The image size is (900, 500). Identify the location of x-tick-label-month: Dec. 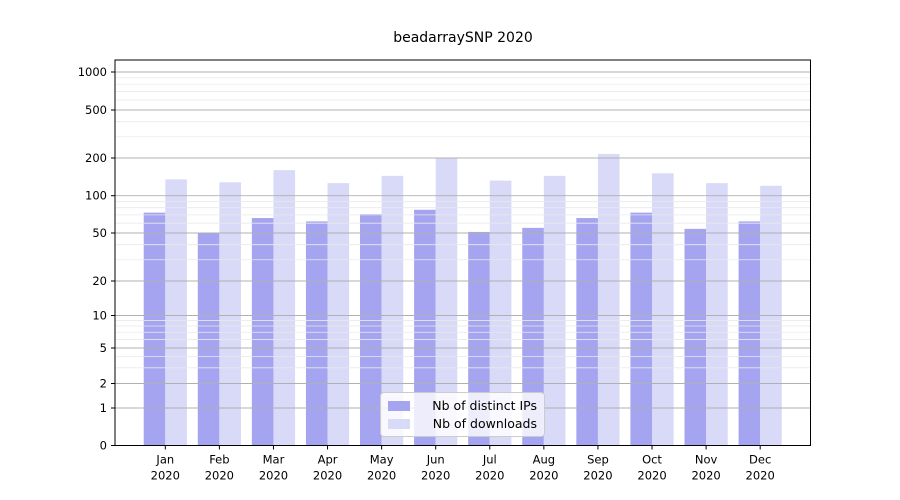
(760, 460).